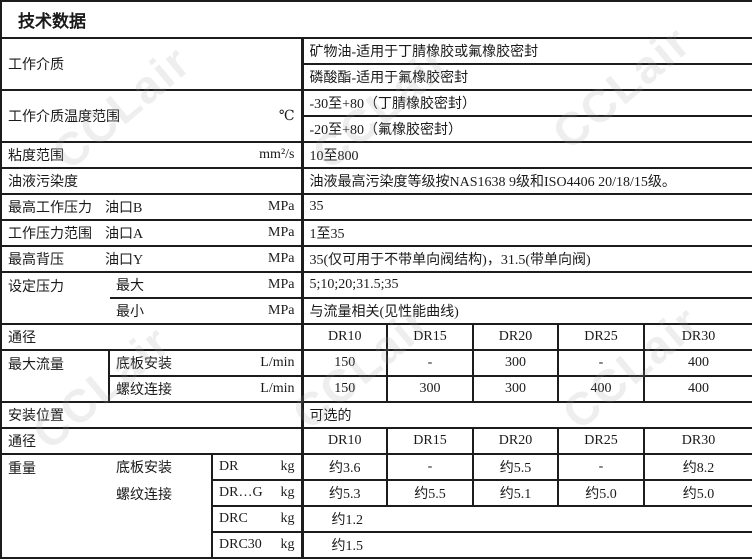 Image resolution: width=752 pixels, height=559 pixels. I want to click on weight-type: DRC kg, so click(257, 519).